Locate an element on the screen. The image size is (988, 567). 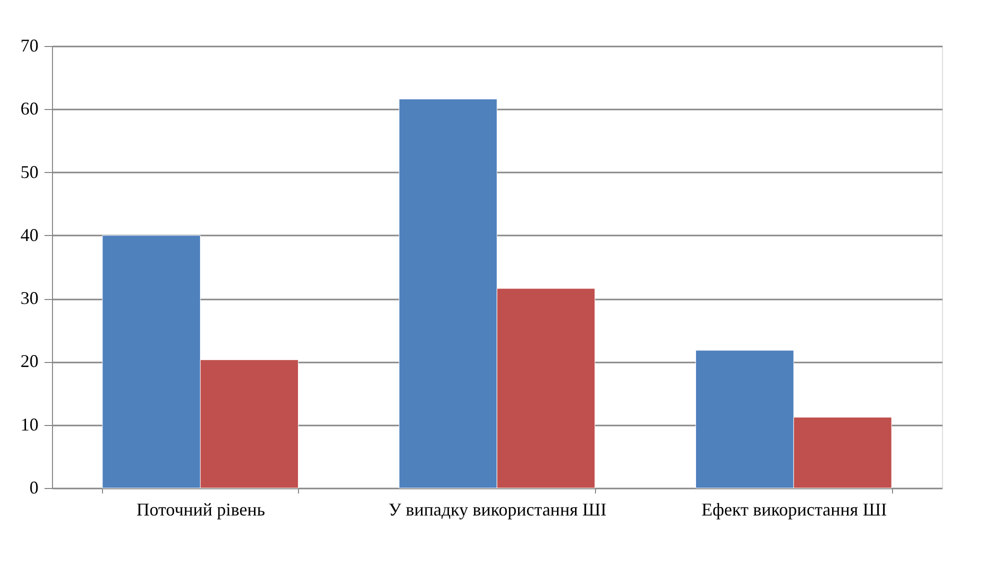
y-tick-label: 40 is located at coordinates (29, 234).